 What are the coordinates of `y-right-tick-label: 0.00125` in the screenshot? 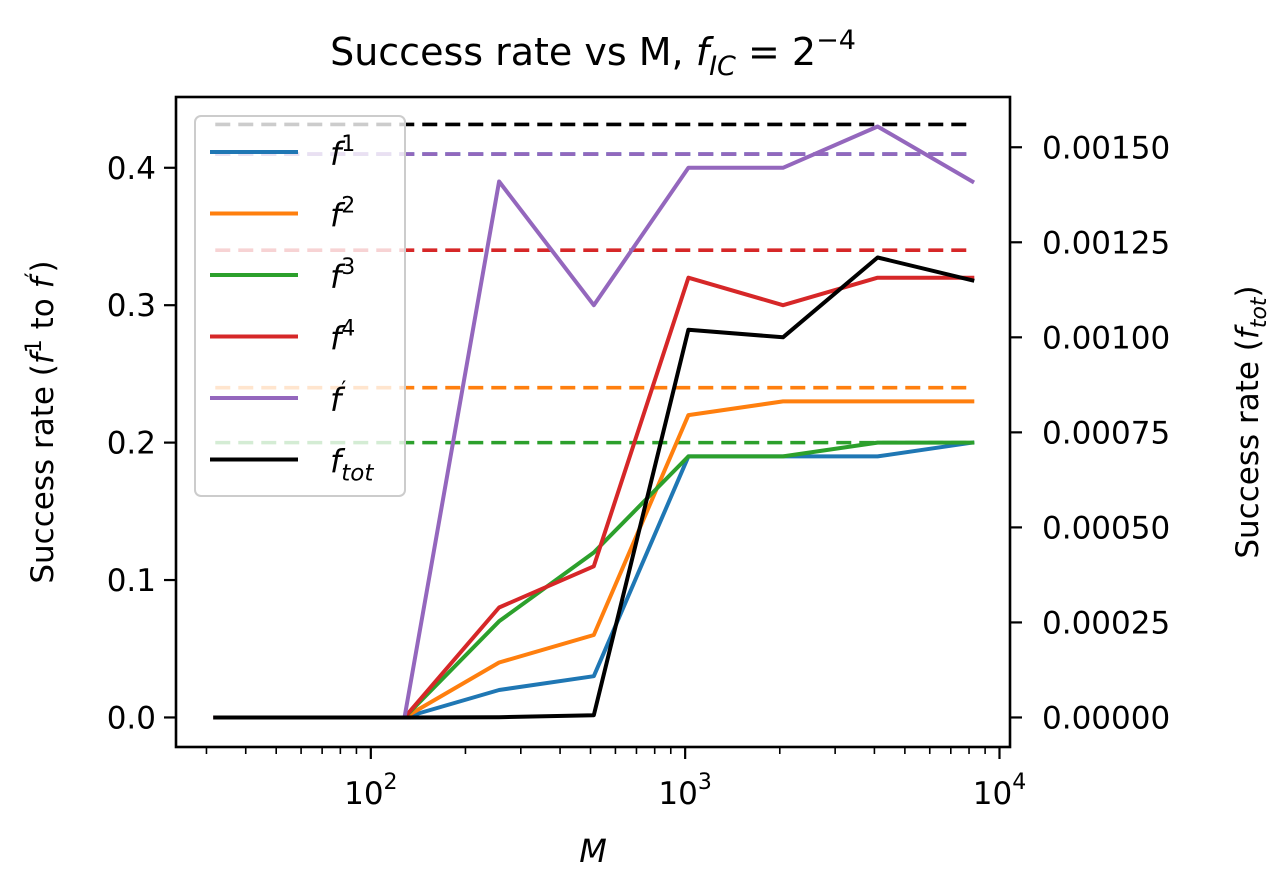 It's located at (1106, 243).